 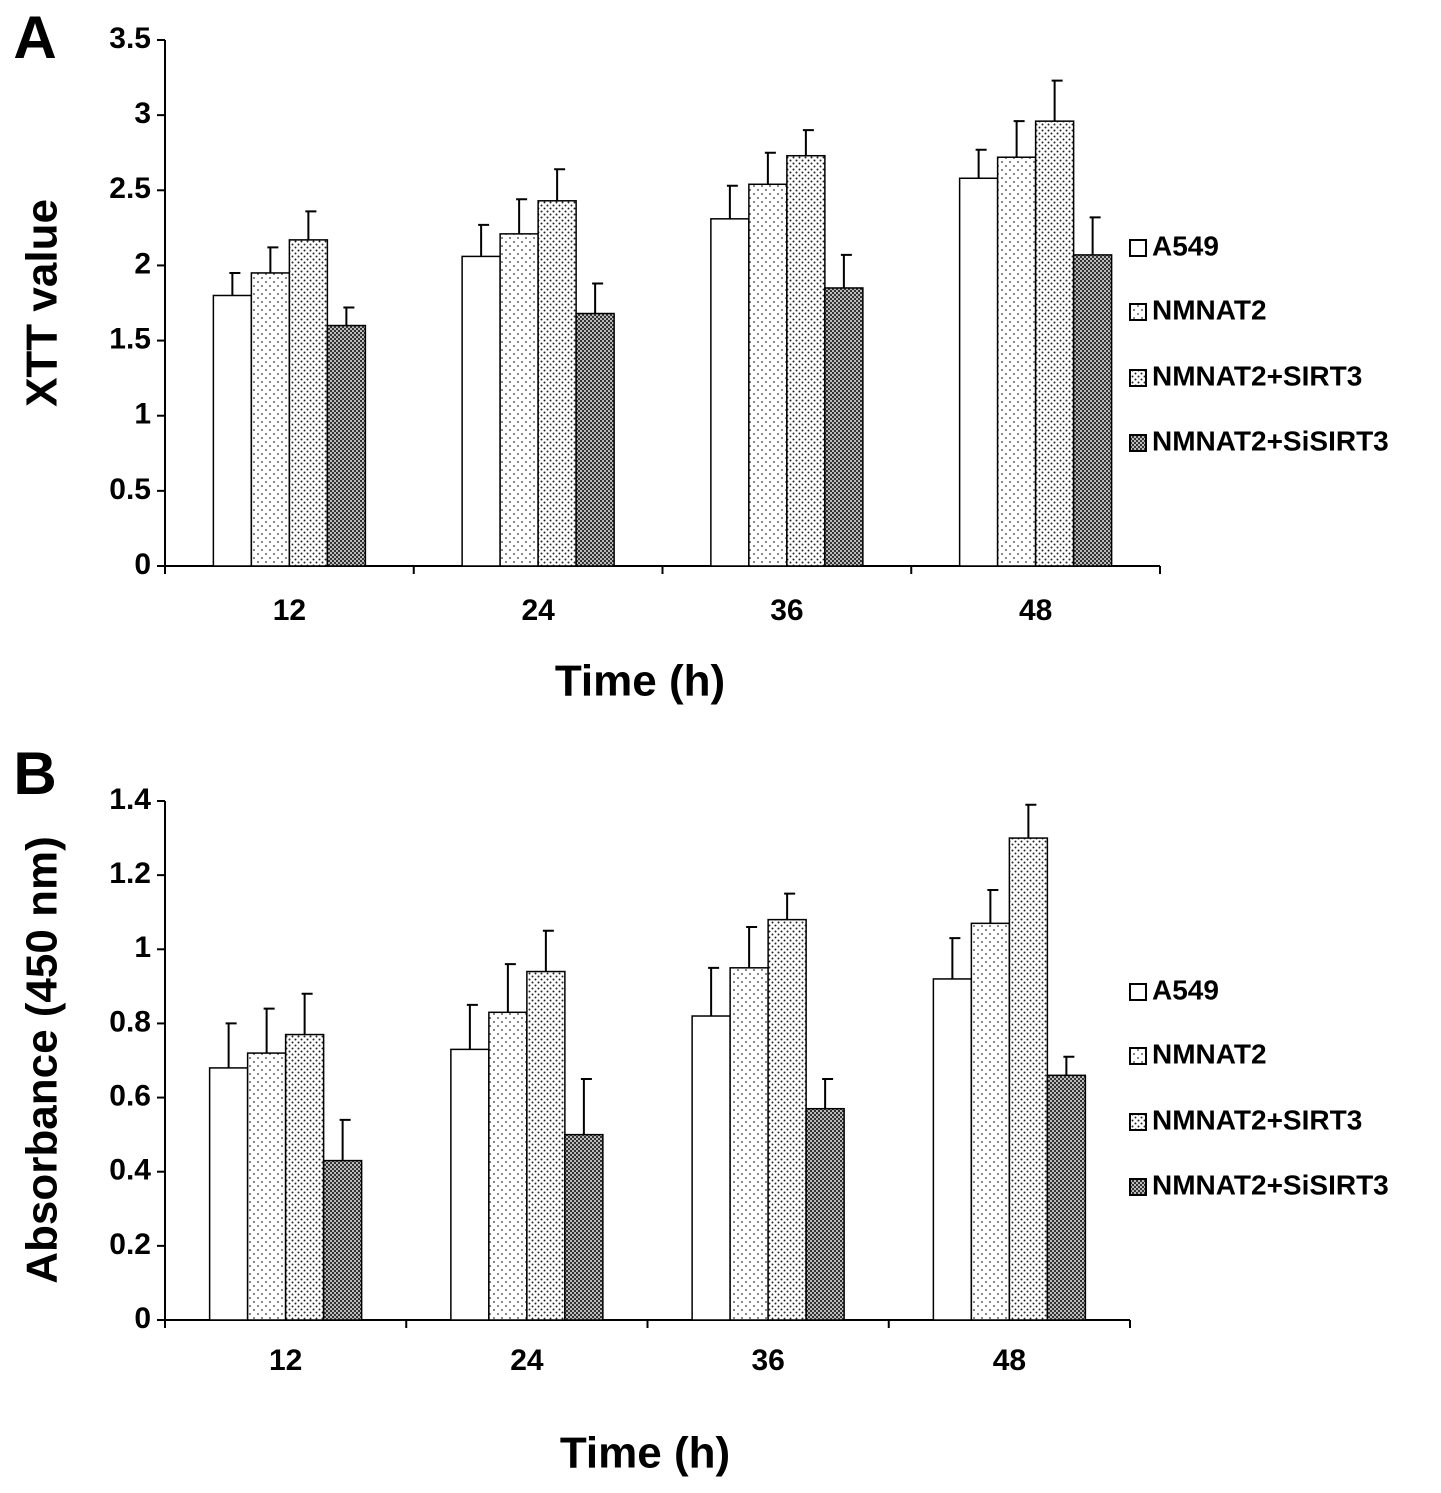 I want to click on panel-label: B, so click(x=34, y=773).